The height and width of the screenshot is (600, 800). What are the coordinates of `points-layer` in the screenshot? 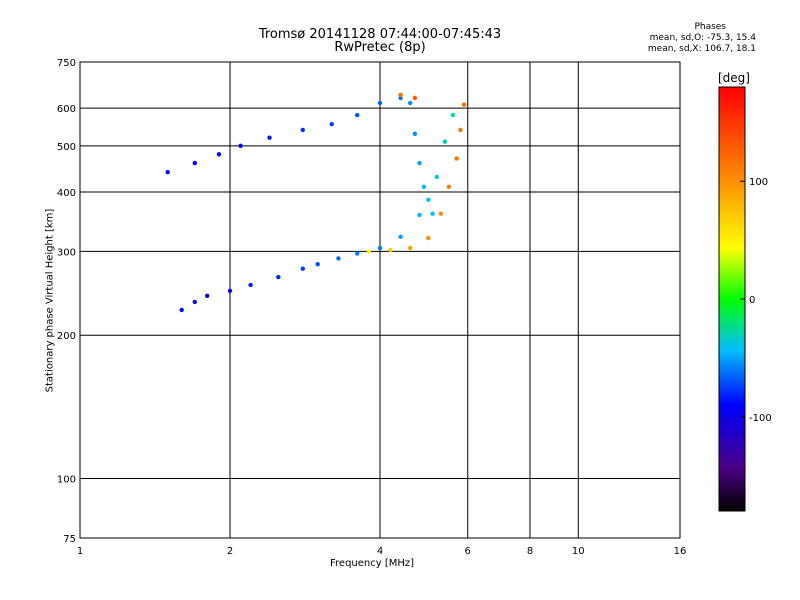 It's located at (316, 202).